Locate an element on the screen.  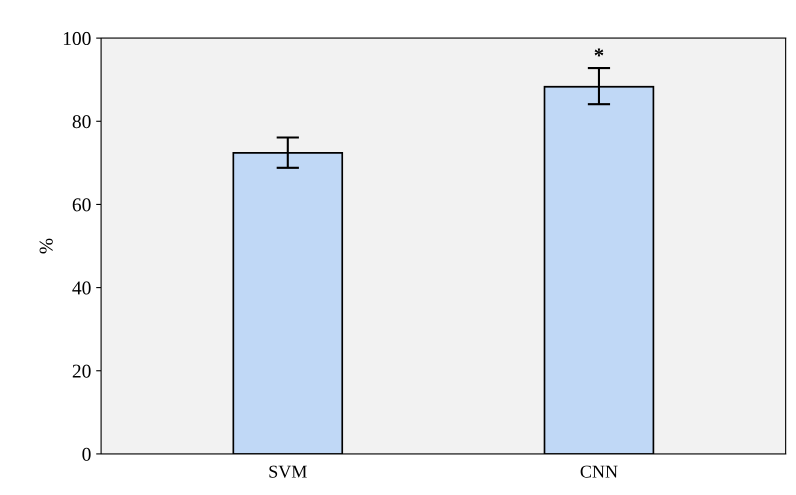
x-tick-label: CNN is located at coordinates (599, 472).